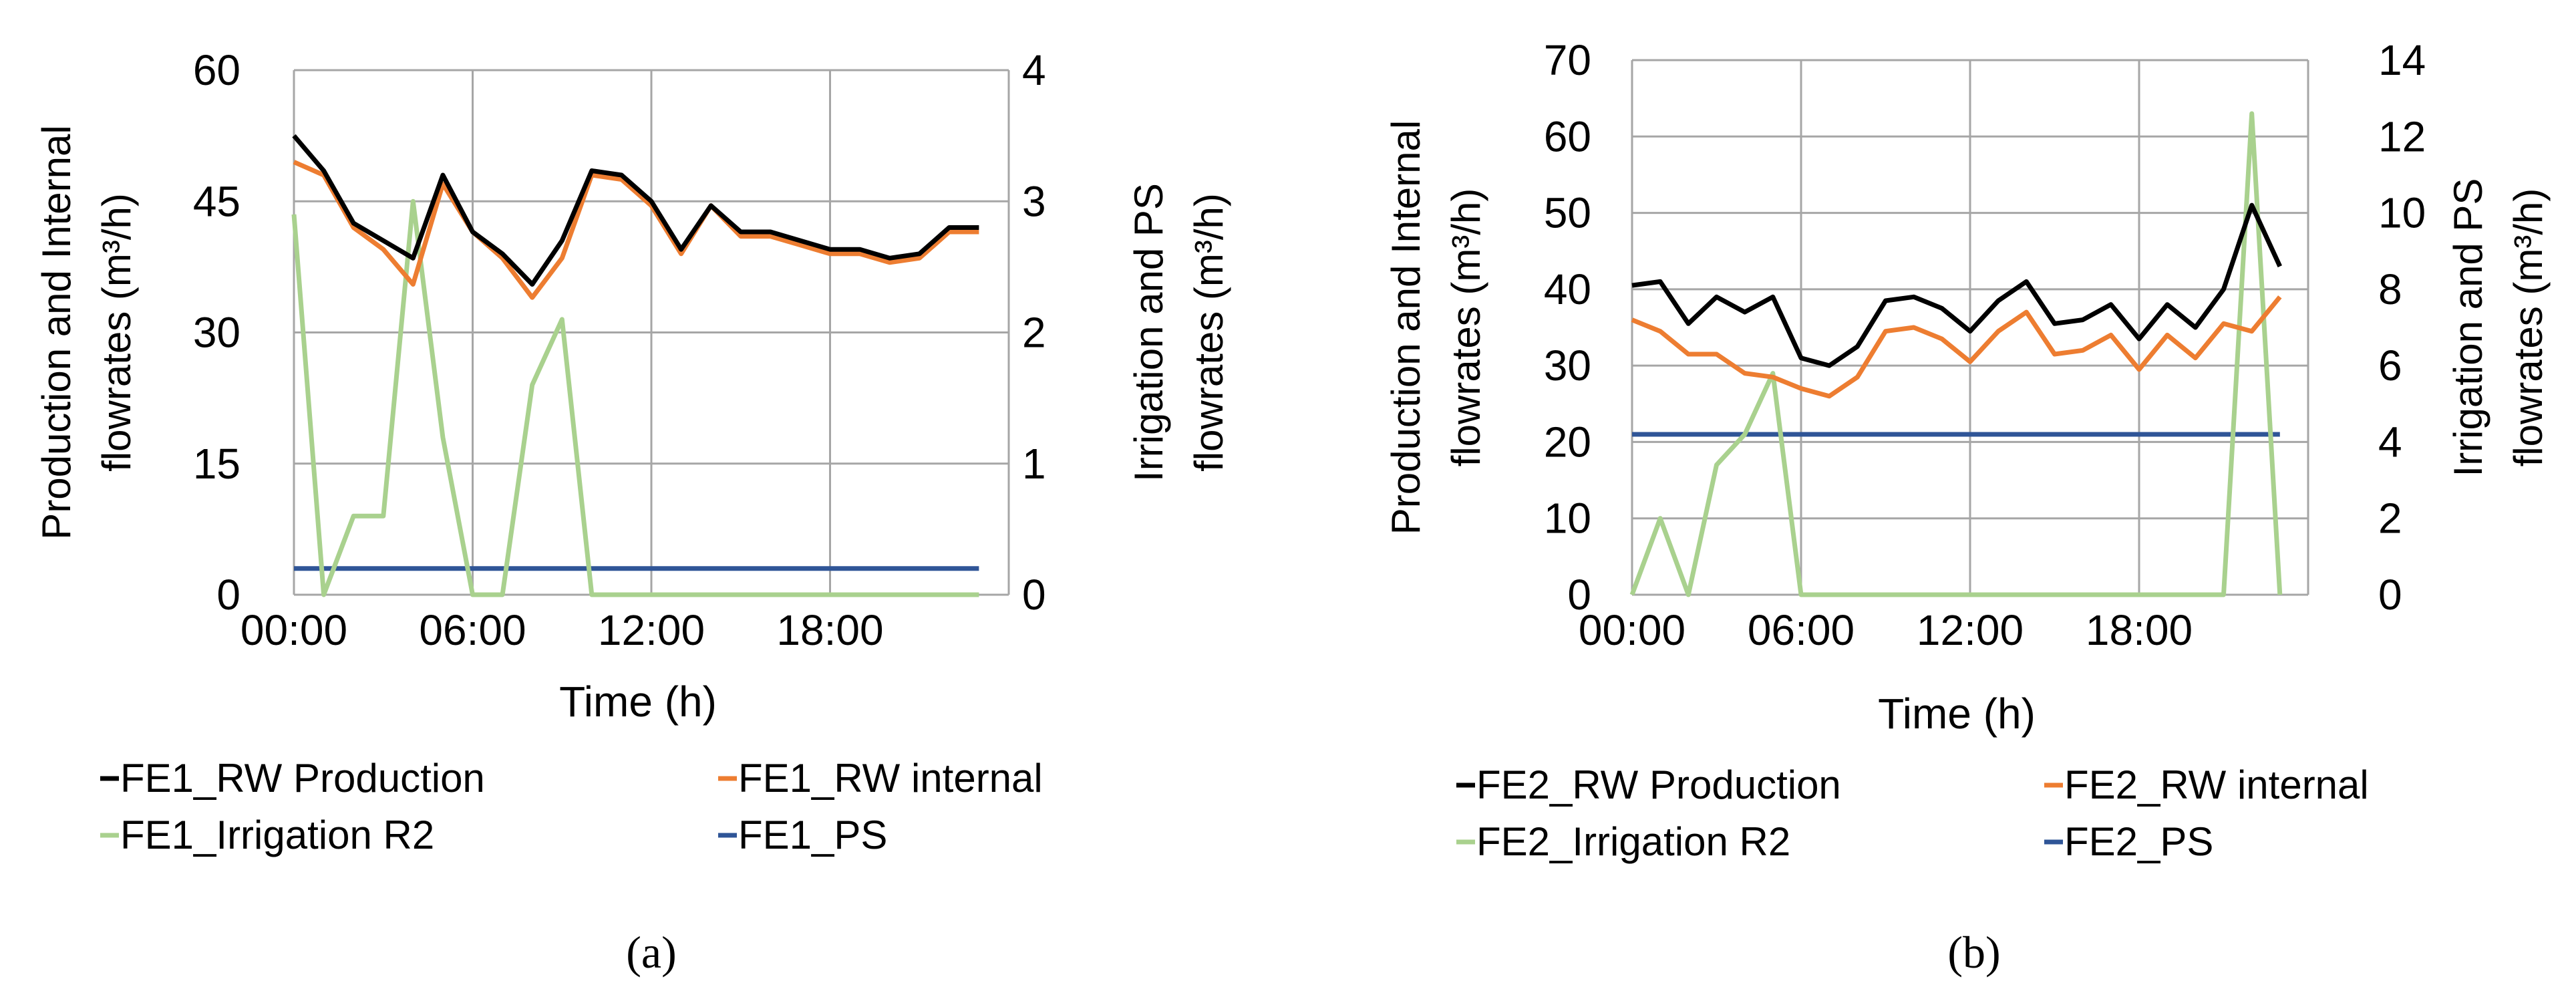 This screenshot has height=995, width=2576. Describe the element at coordinates (1567, 213) in the screenshot. I see `left-tick-label: 50` at that location.